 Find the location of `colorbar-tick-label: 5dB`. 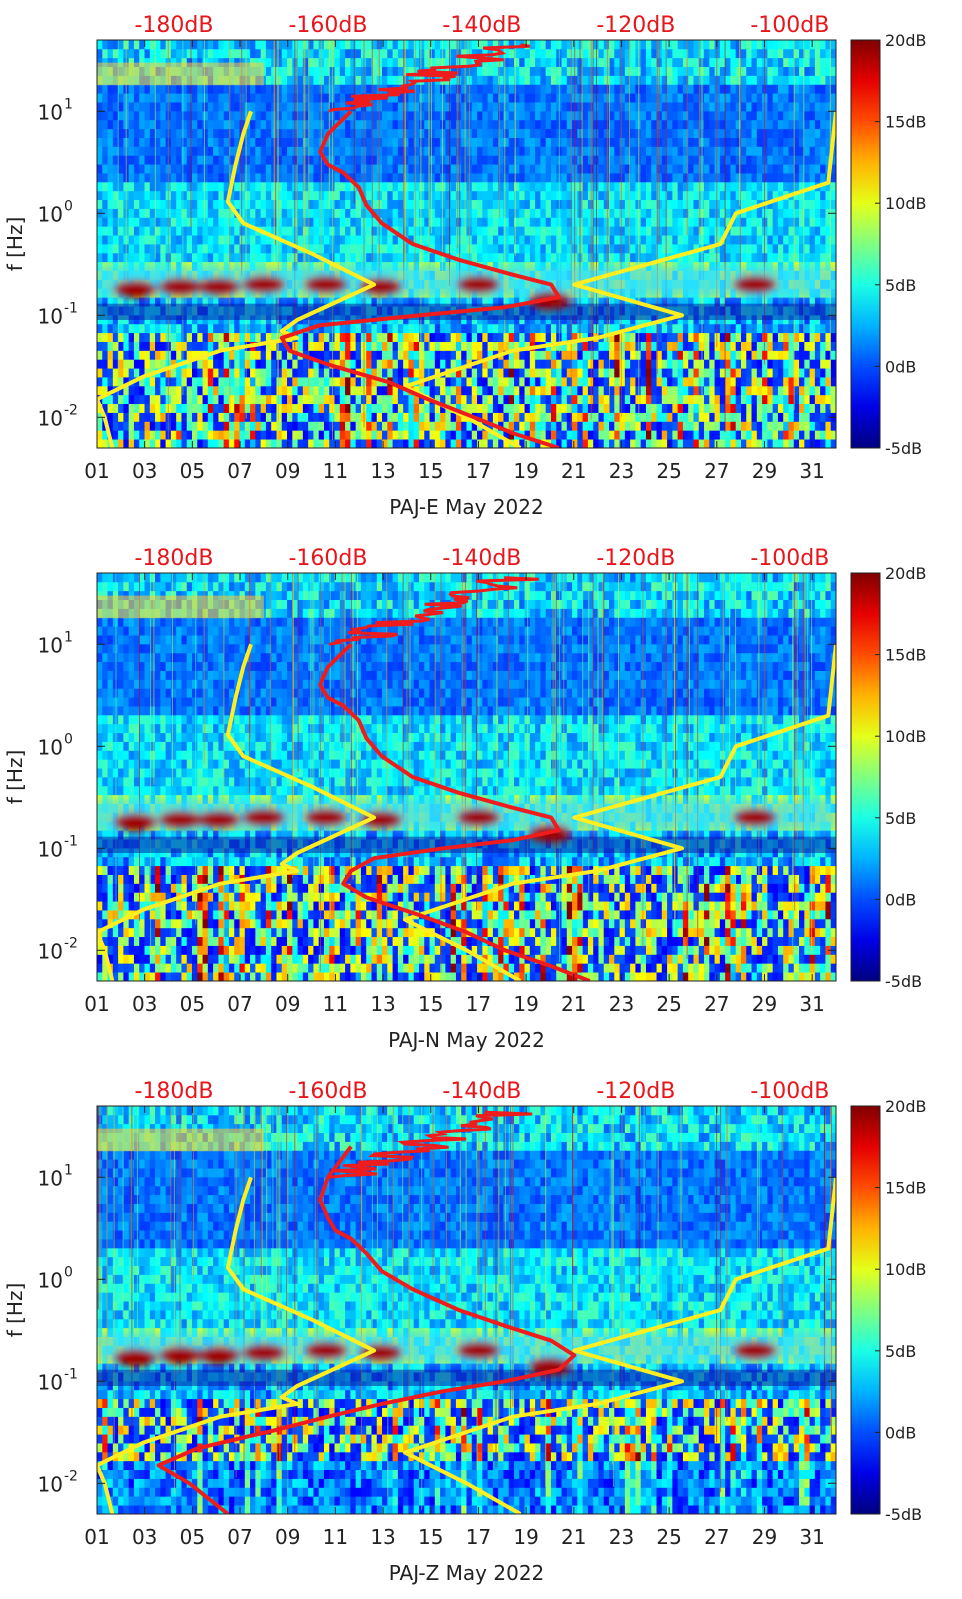

colorbar-tick-label: 5dB is located at coordinates (900, 285).